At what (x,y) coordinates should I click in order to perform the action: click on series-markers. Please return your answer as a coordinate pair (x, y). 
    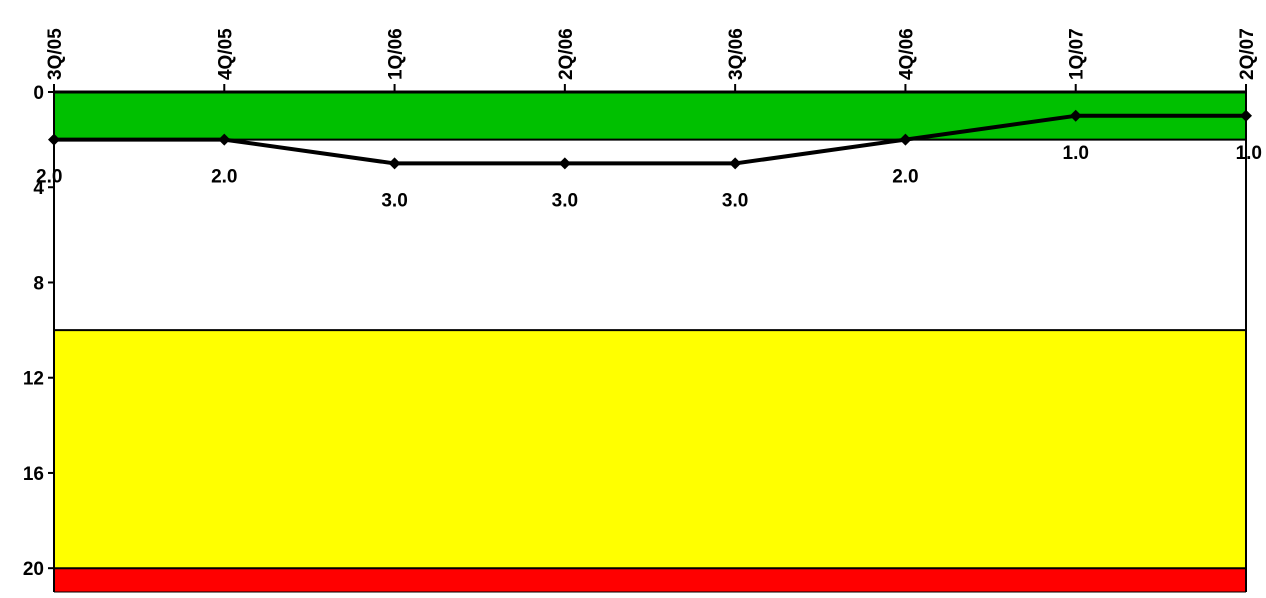
    Looking at the image, I should click on (650, 139).